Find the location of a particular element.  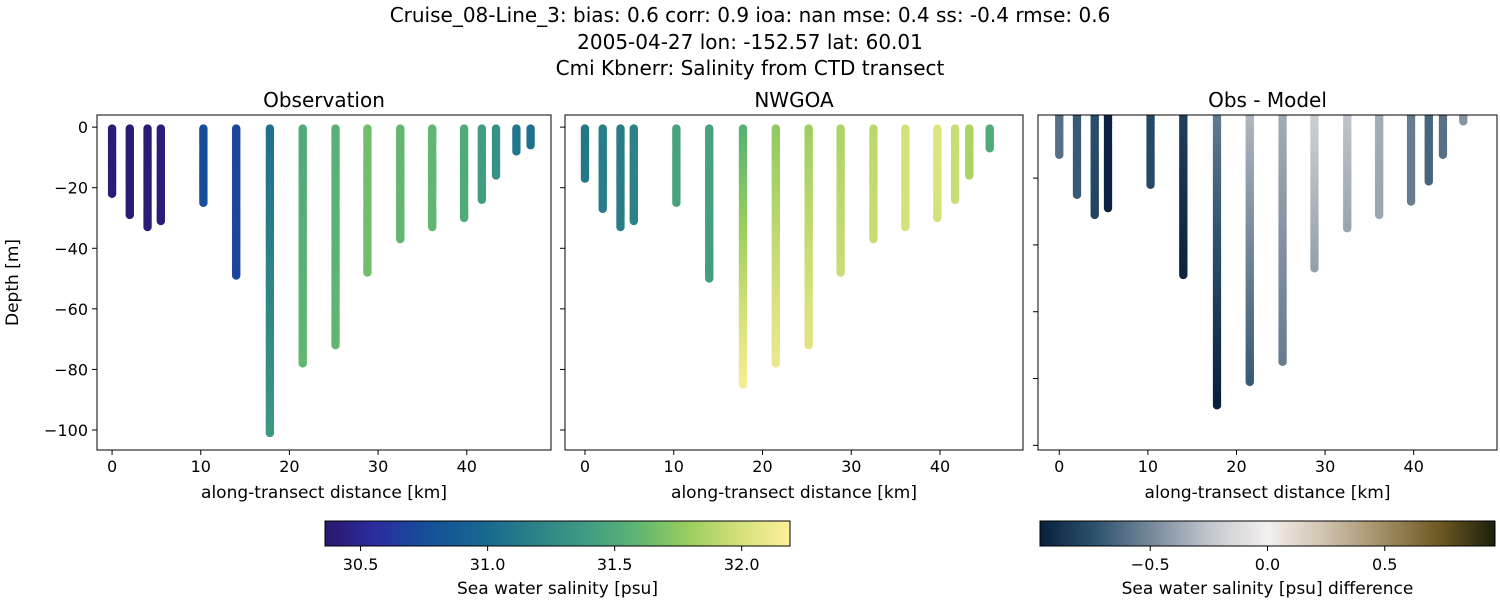

colorbar-tick-label: 31.0 is located at coordinates (488, 564).